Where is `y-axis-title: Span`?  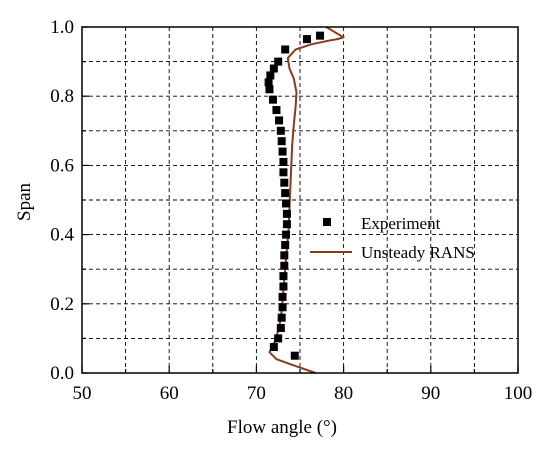
y-axis-title: Span is located at coordinates (24, 202).